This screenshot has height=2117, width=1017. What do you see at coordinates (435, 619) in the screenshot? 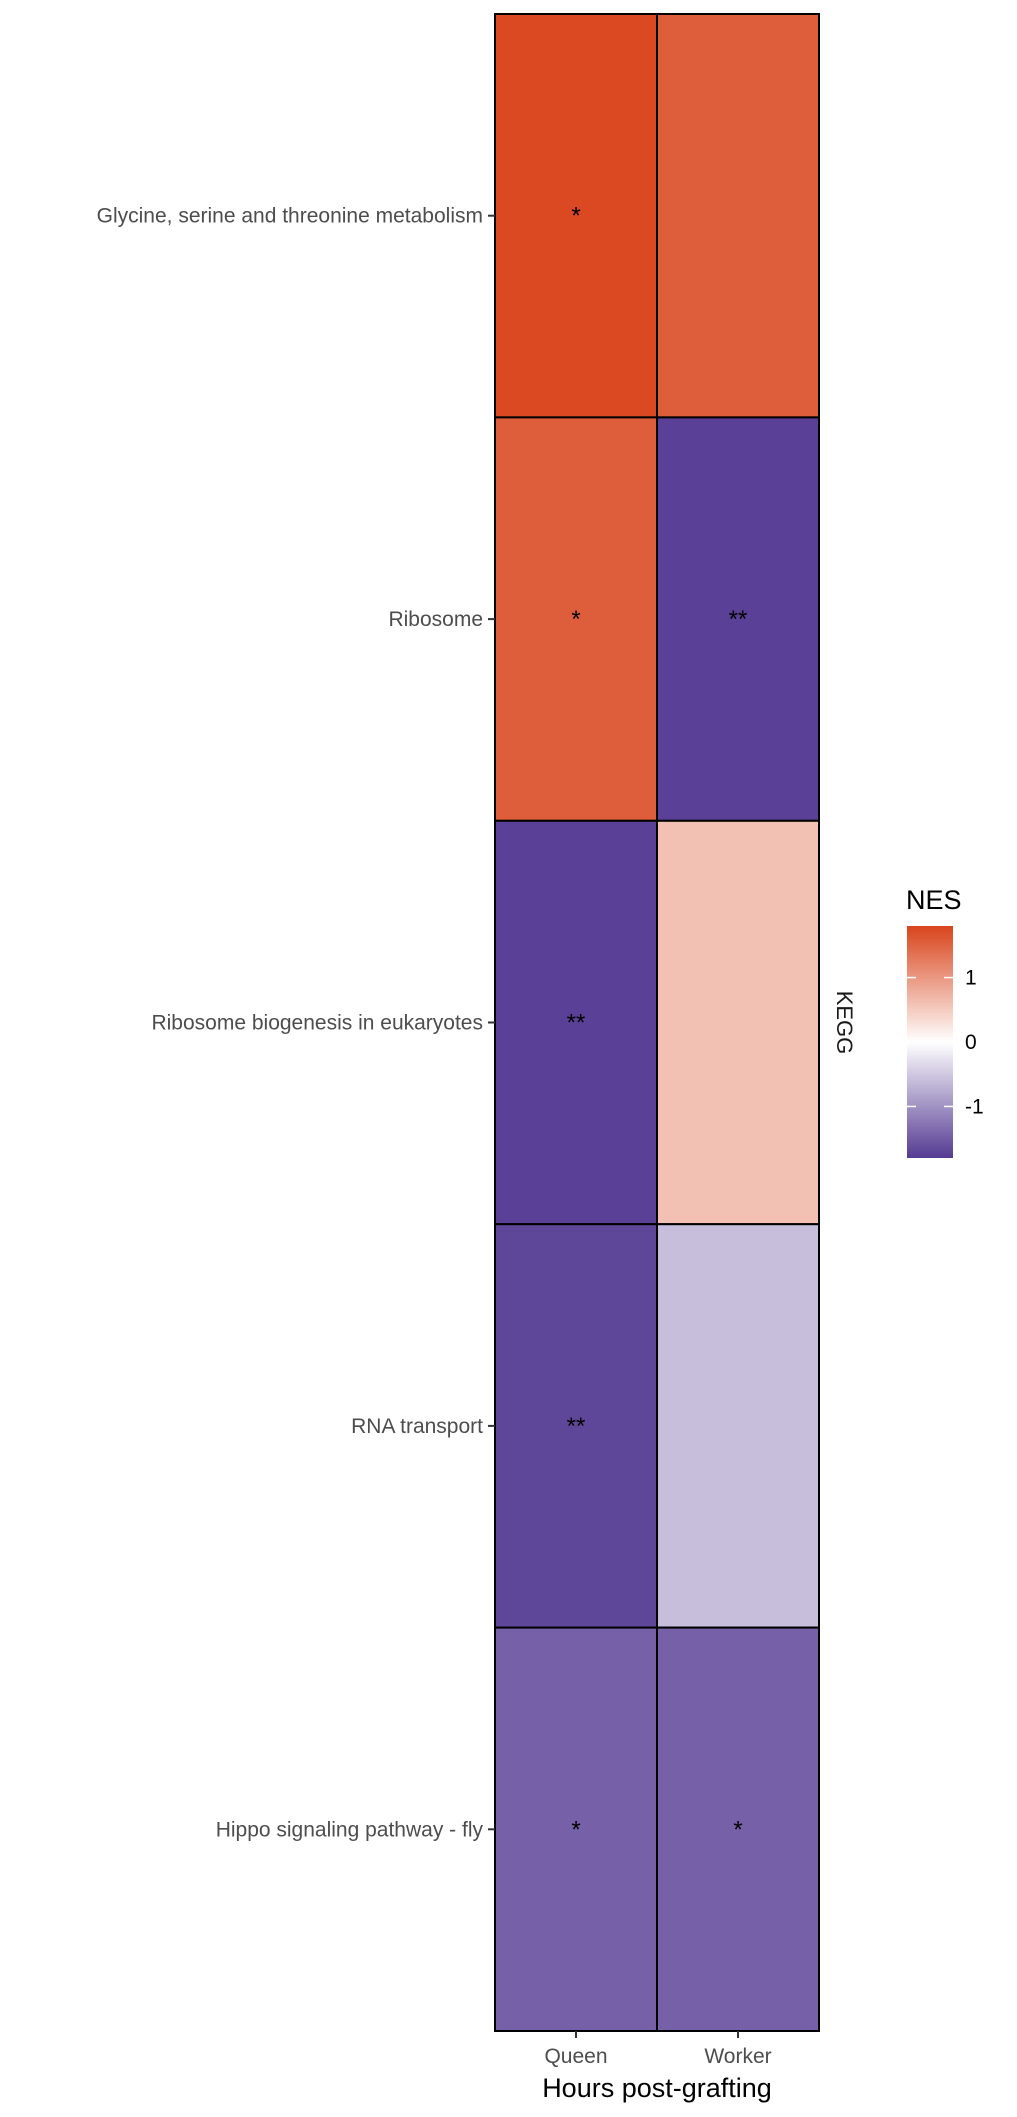
I see `y-tick-label: Ribosome` at bounding box center [435, 619].